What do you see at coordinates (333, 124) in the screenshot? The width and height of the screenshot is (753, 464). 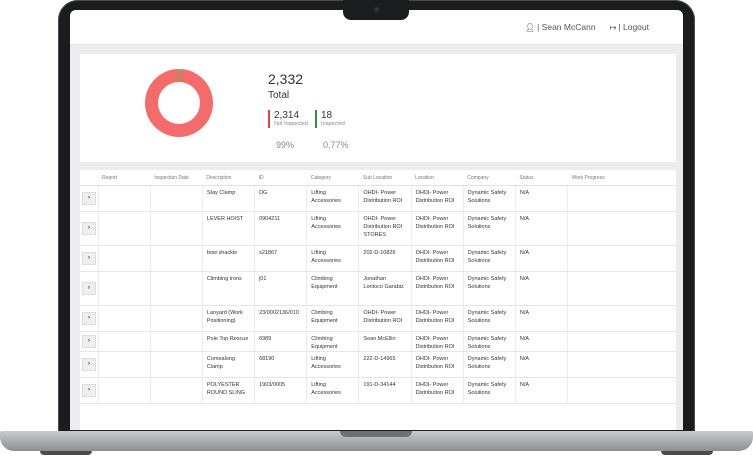 I see `inspected-label: Inspected` at bounding box center [333, 124].